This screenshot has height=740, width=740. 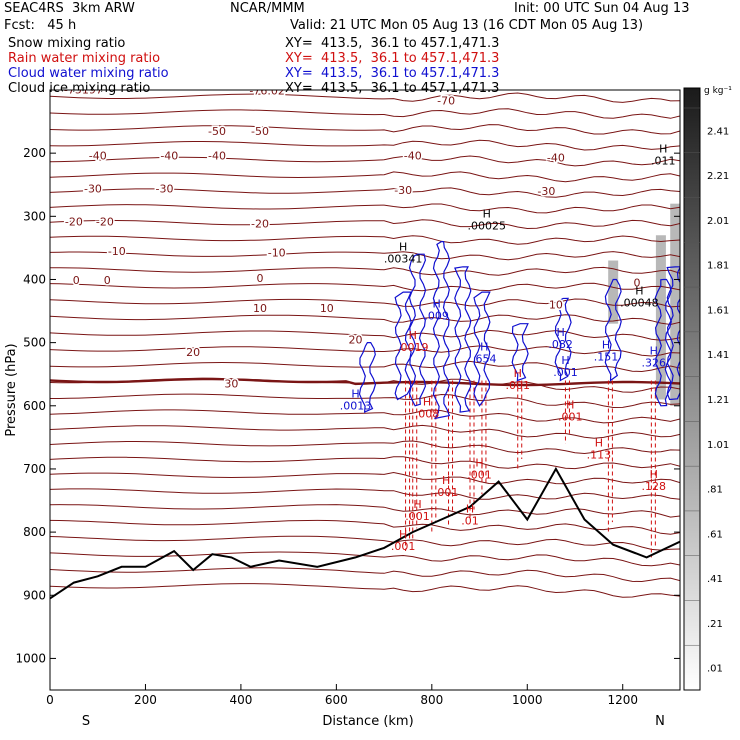 What do you see at coordinates (34, 532) in the screenshot?
I see `y-tick-label-6: 800` at bounding box center [34, 532].